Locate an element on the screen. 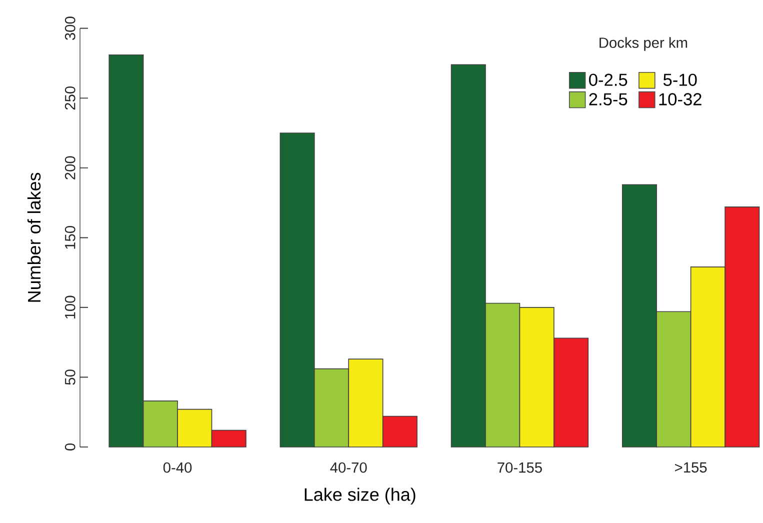 The width and height of the screenshot is (763, 523). y-tick-label: 250 is located at coordinates (70, 98).